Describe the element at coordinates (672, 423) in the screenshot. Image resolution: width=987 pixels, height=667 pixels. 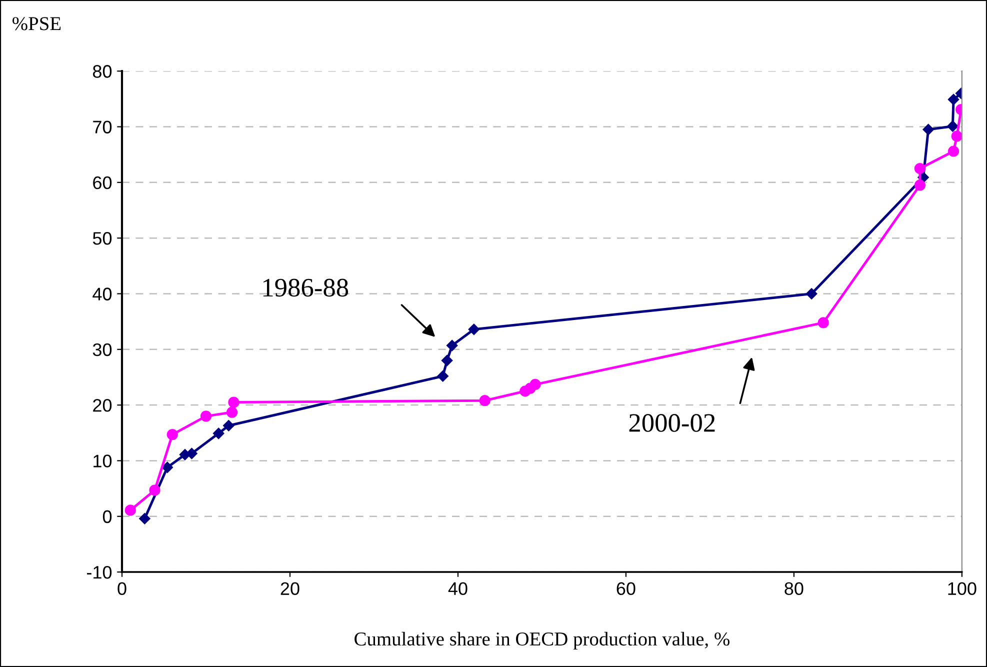
I see `annotation: 2000-02` at that location.